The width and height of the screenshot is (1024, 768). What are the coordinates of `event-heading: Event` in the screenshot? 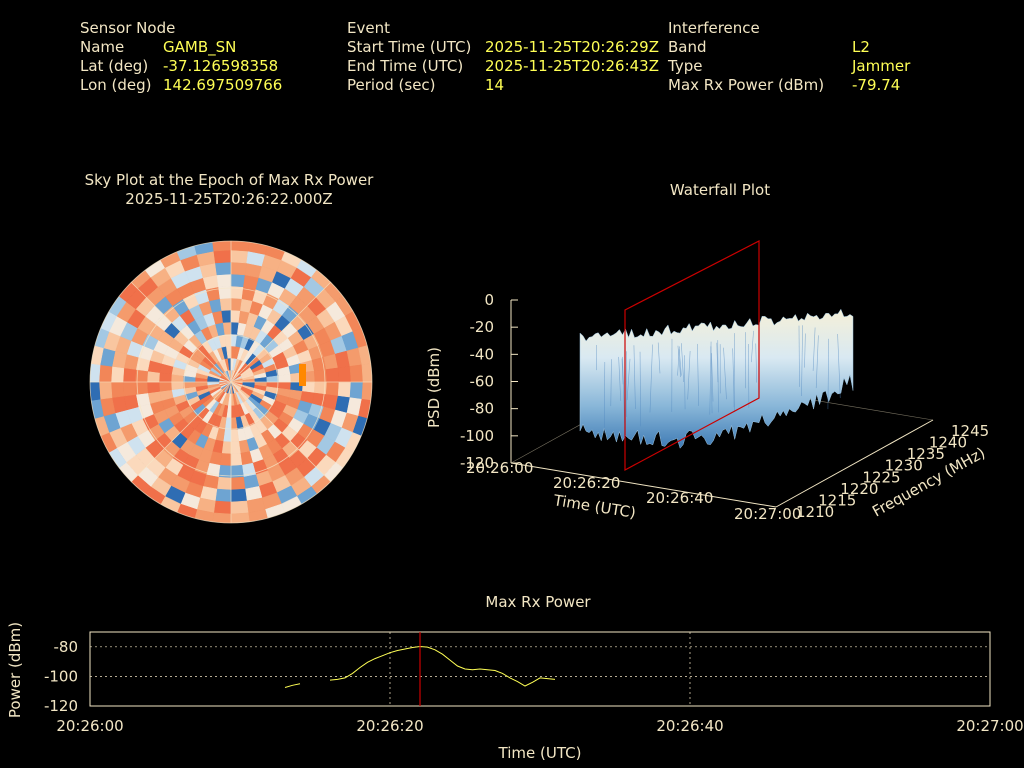 It's located at (368, 28).